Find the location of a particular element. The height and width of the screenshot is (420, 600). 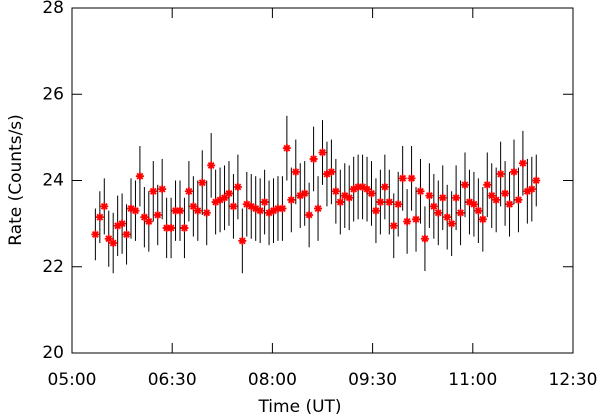

x-tick-label: 12:30 is located at coordinates (573, 380).